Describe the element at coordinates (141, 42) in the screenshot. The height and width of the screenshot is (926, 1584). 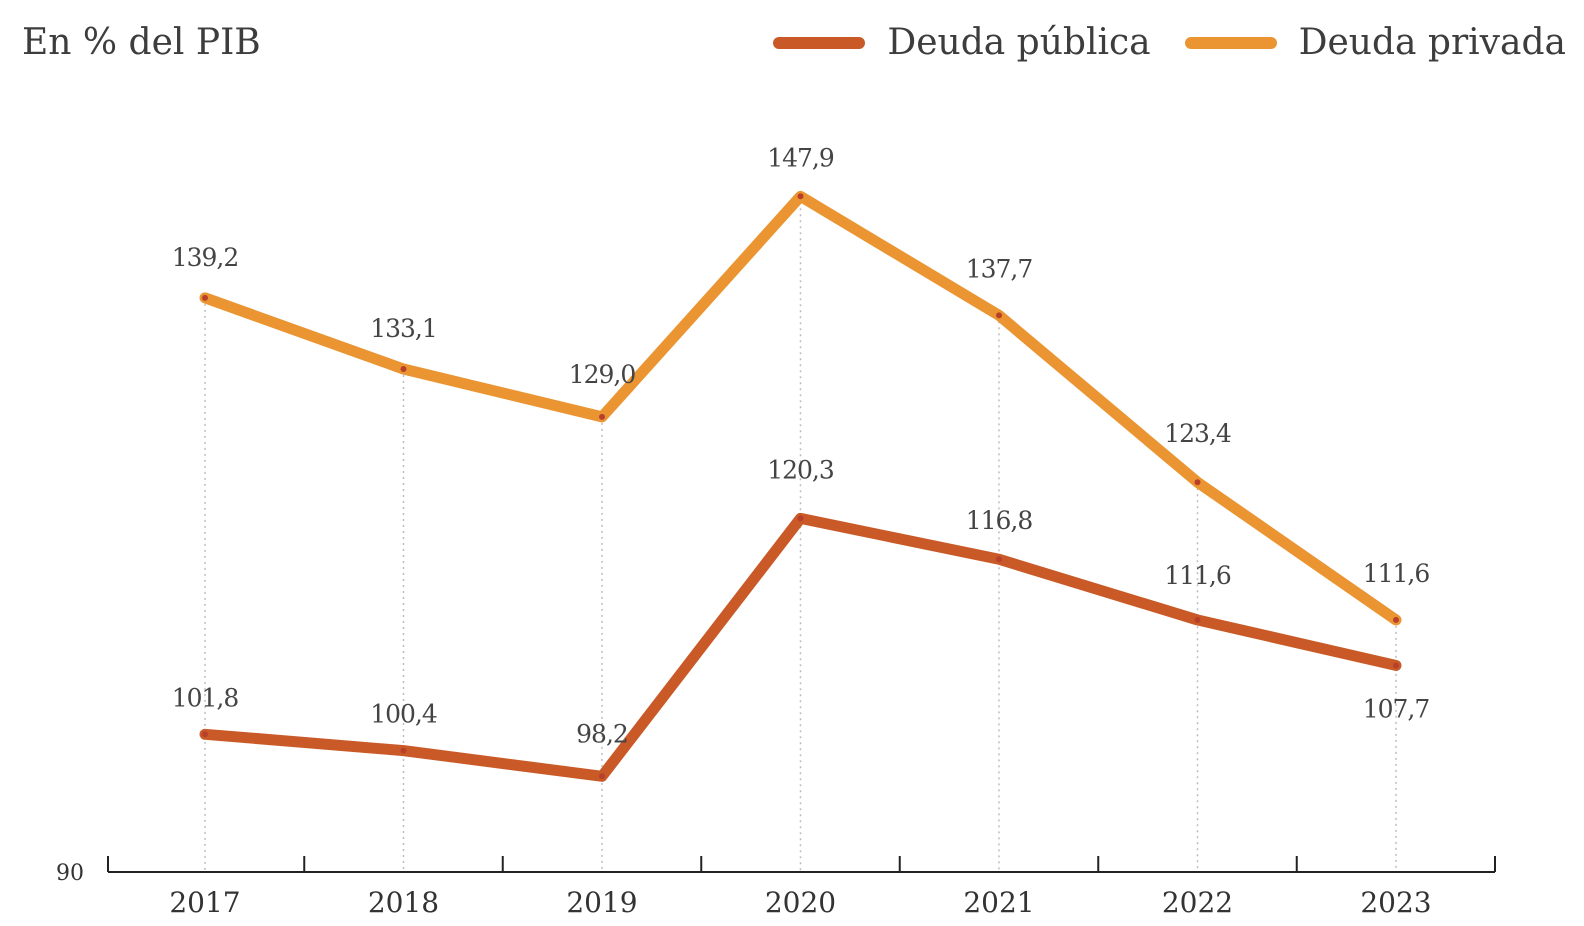
I see `unit-label: En % del PIB` at that location.